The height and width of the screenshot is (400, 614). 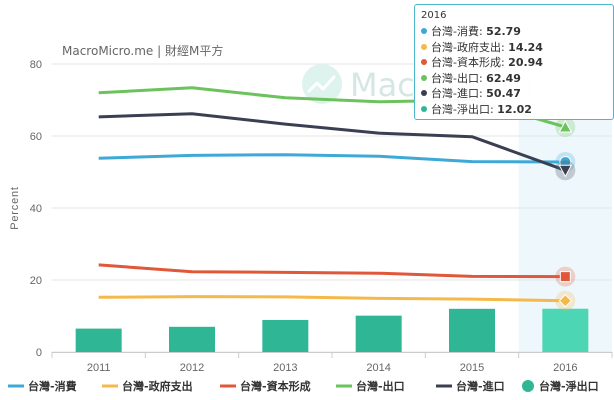 What do you see at coordinates (525, 62) in the screenshot?
I see `tooltip-value: 20.94` at bounding box center [525, 62].